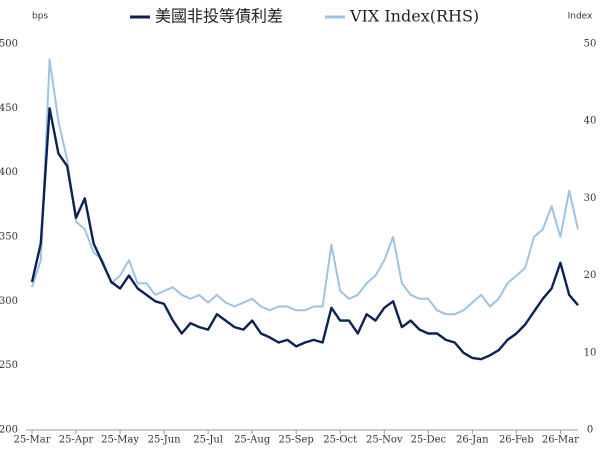 Image resolution: width=600 pixels, height=450 pixels. I want to click on y-tick-label: 300, so click(9, 301).